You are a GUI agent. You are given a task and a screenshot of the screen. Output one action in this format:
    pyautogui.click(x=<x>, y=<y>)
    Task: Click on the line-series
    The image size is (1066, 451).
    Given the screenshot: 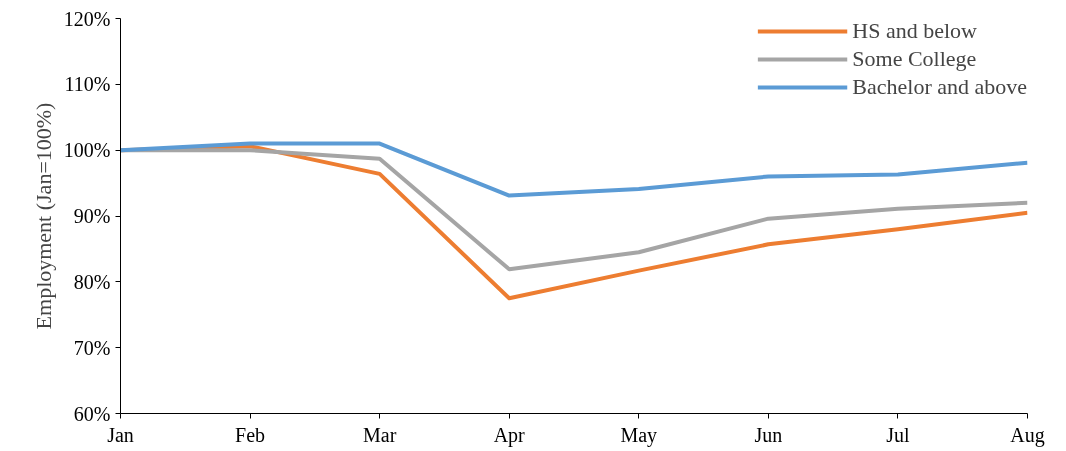 What is the action you would take?
    pyautogui.click(x=574, y=169)
    